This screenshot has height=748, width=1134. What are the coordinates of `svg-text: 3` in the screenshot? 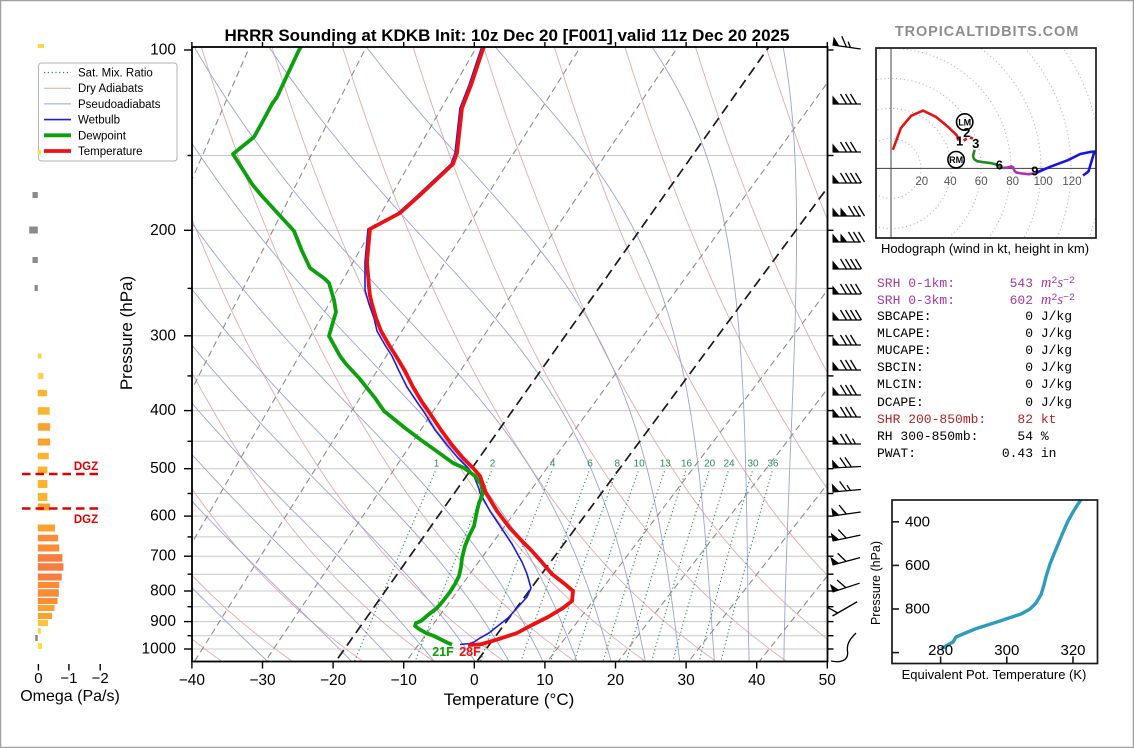 It's located at (975, 143).